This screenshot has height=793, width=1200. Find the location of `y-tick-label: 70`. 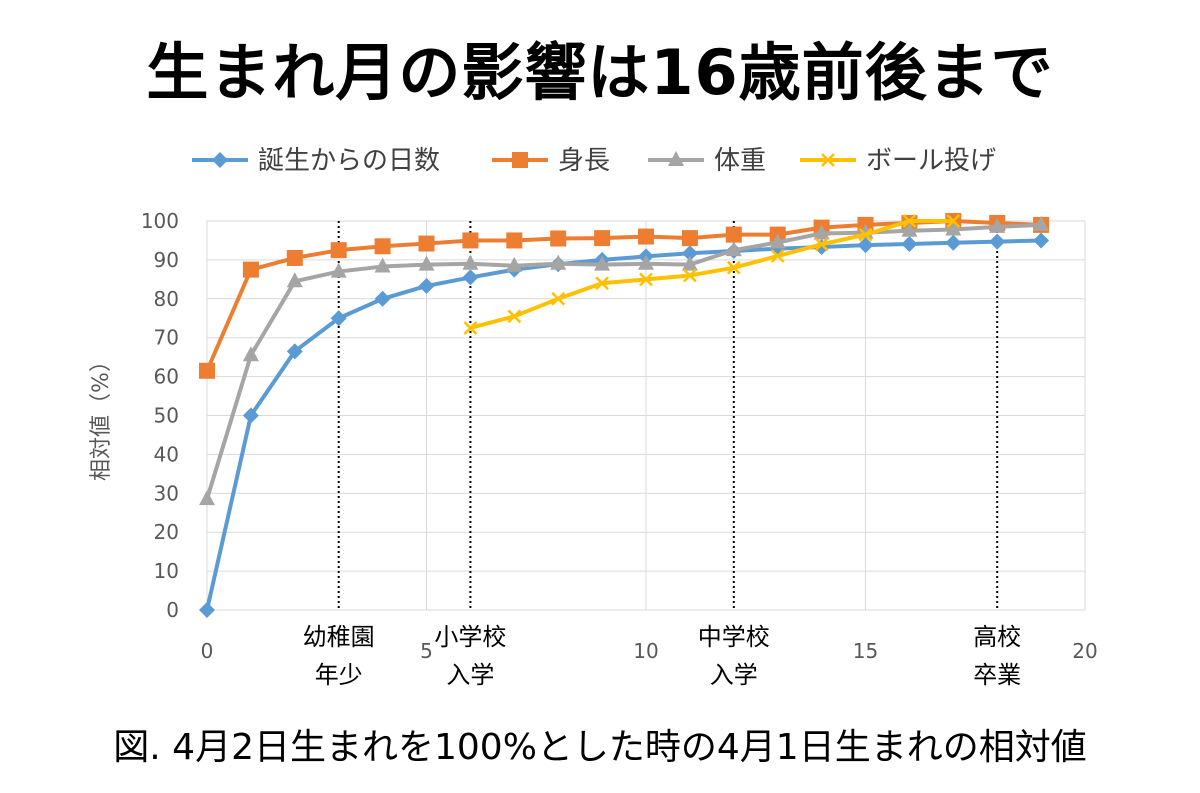

y-tick-label: 70 is located at coordinates (166, 338).